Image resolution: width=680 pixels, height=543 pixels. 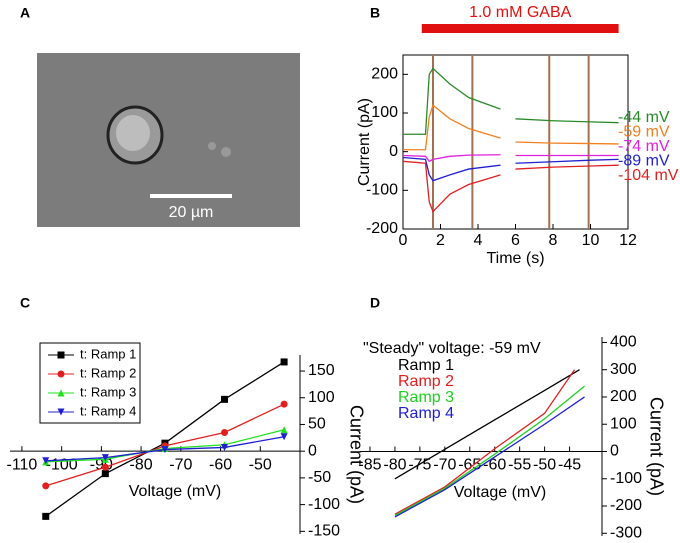 I want to click on legend-label: Ramp 2, so click(x=426, y=381).